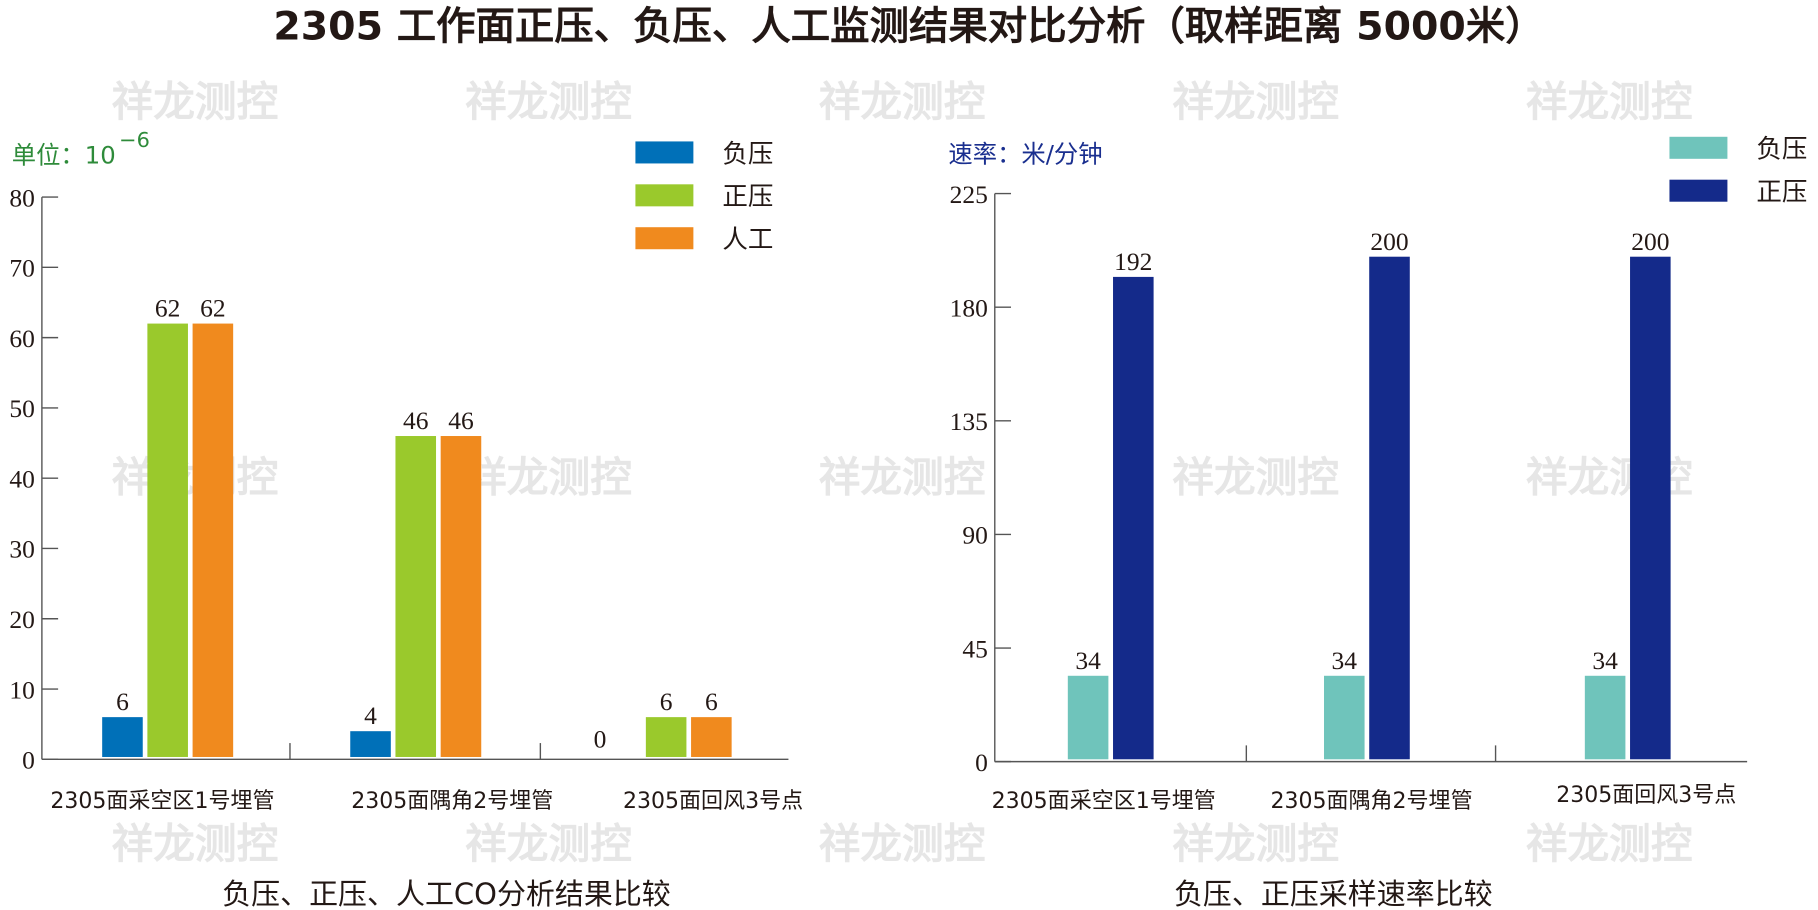 The width and height of the screenshot is (1818, 910). I want to click on y-tick-label: 30, so click(21, 549).